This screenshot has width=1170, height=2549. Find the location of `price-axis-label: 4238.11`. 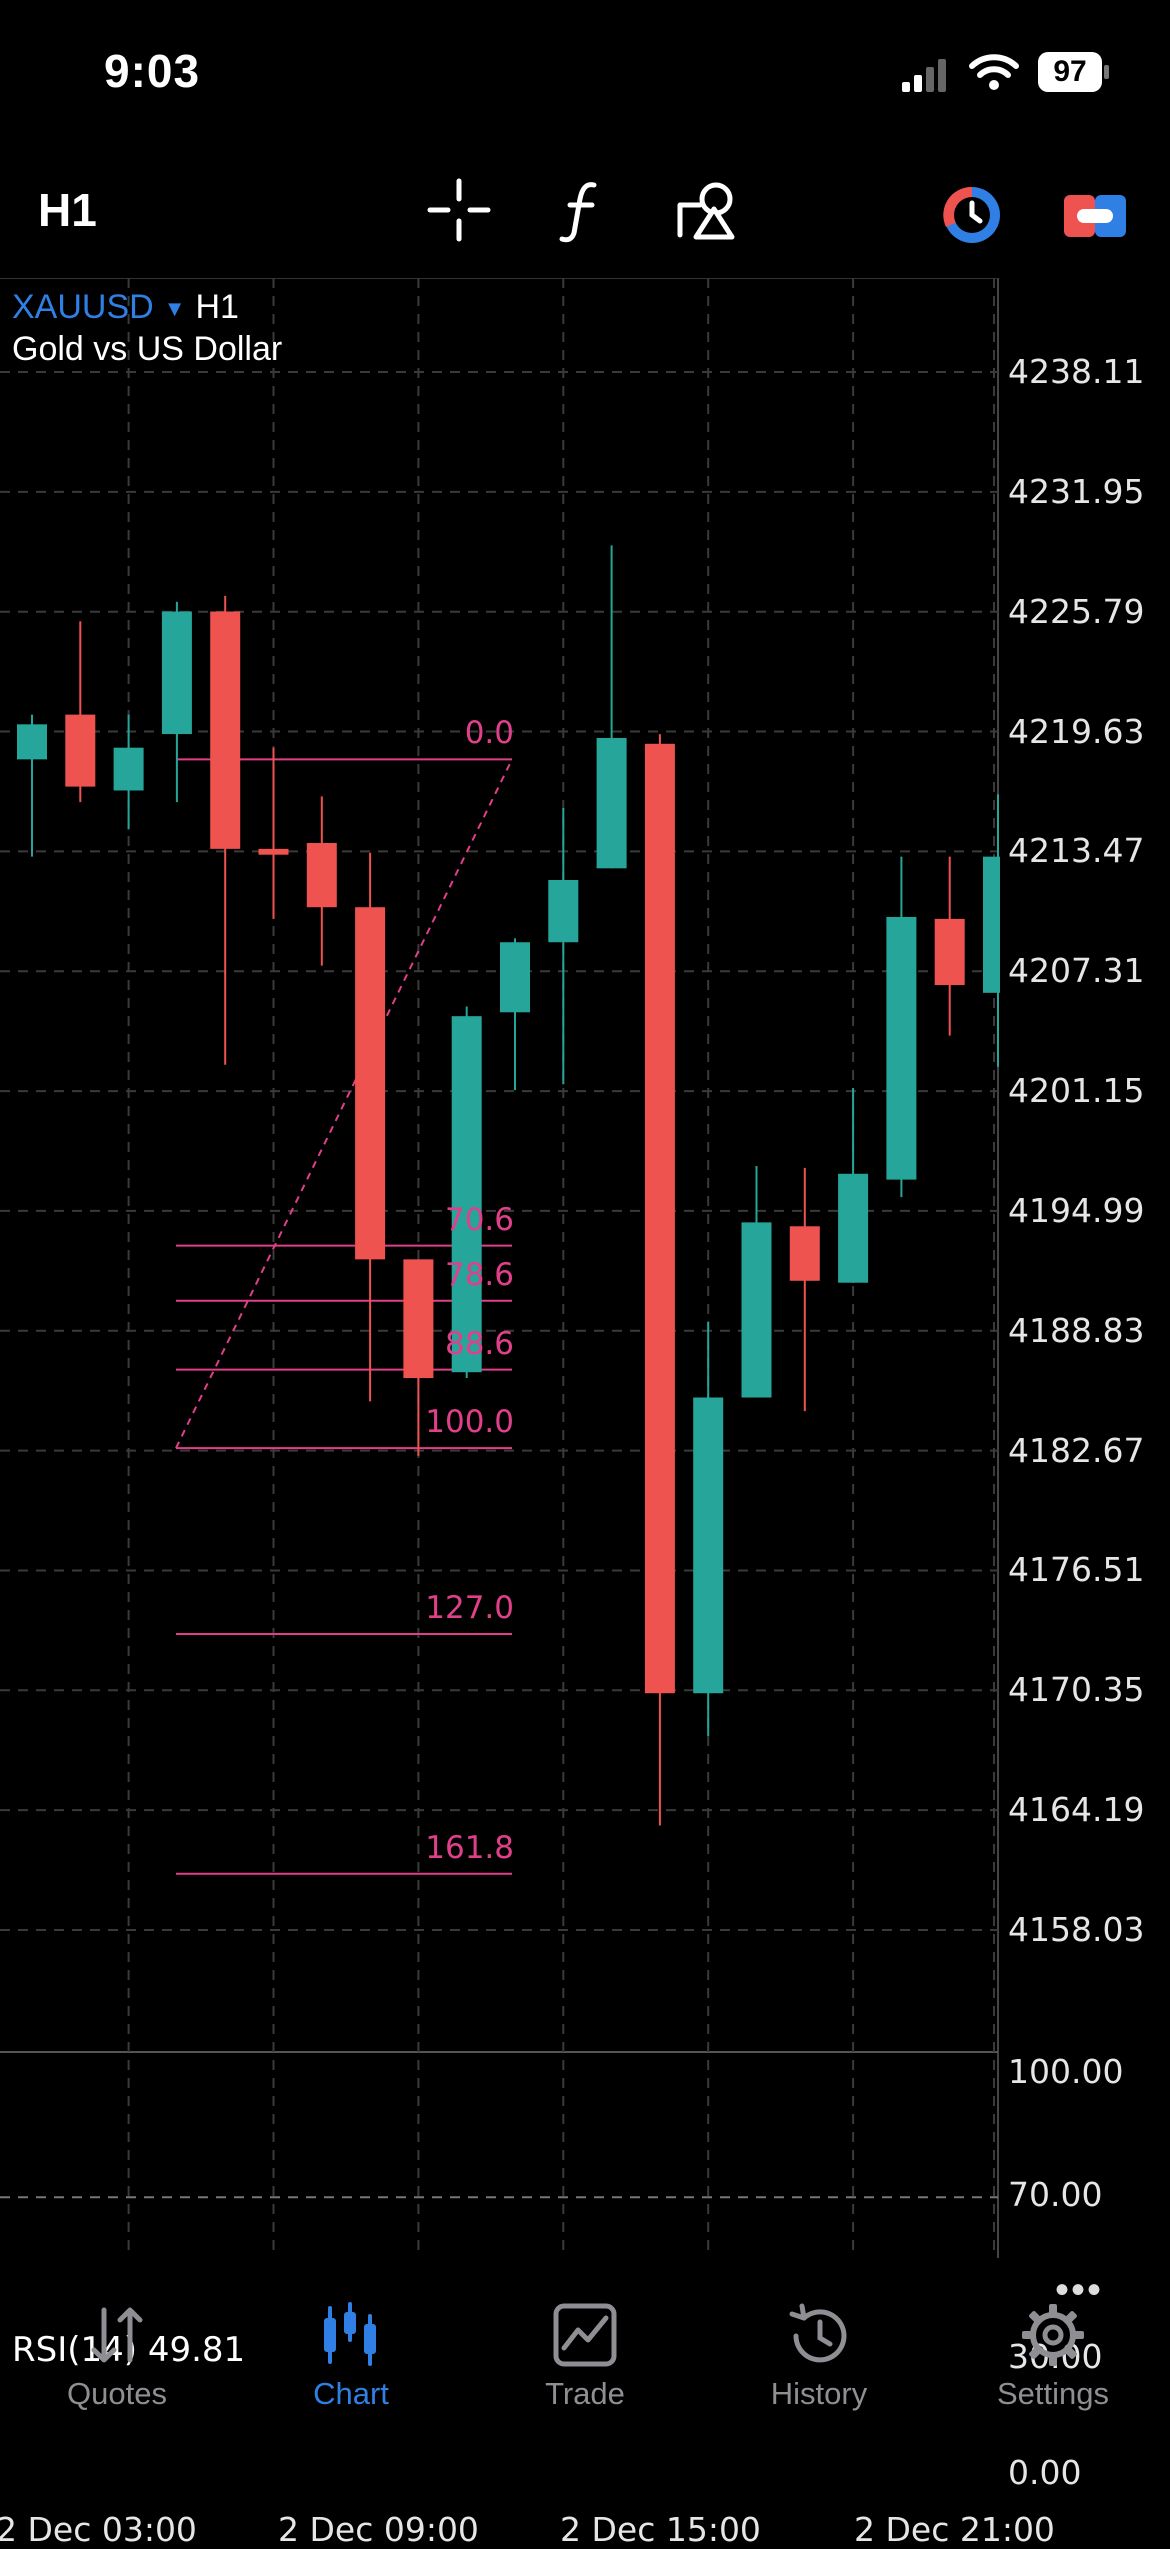

price-axis-label: 4238.11 is located at coordinates (1076, 371).